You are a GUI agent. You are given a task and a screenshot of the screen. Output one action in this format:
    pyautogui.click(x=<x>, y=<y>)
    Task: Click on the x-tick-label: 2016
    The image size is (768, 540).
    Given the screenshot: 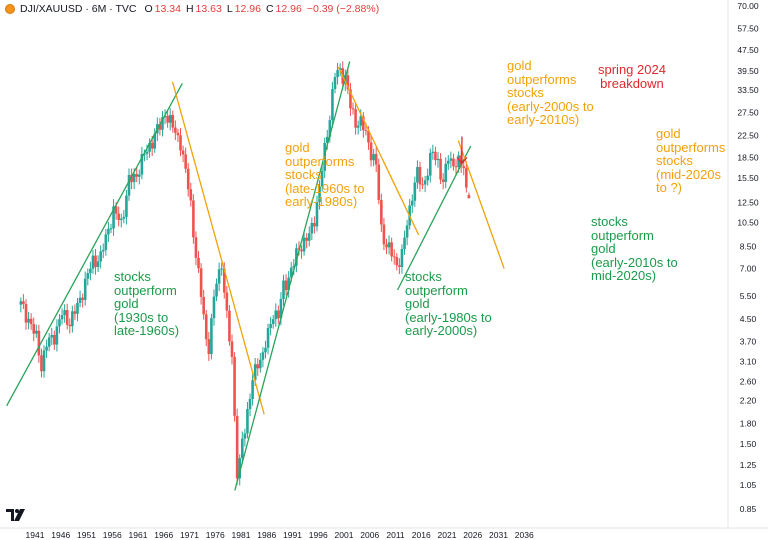 What is the action you would take?
    pyautogui.click(x=421, y=535)
    